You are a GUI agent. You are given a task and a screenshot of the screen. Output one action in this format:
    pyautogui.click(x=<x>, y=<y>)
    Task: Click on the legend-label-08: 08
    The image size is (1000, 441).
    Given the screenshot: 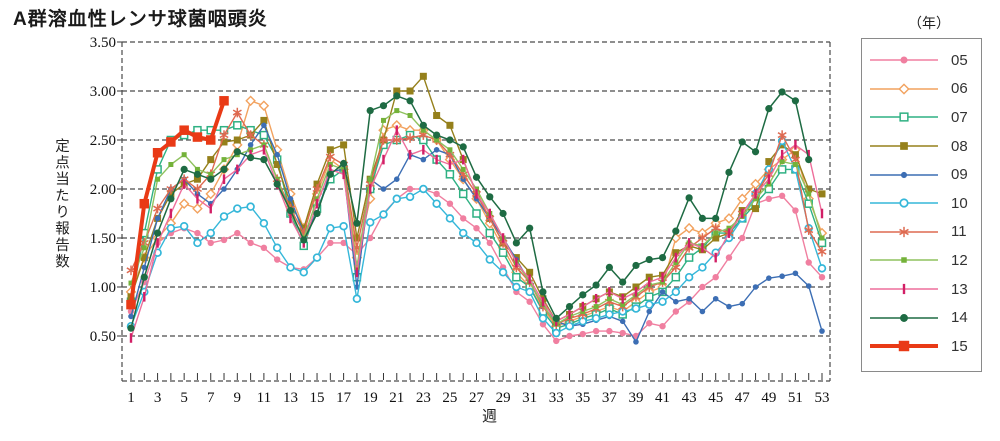 What is the action you would take?
    pyautogui.click(x=959, y=146)
    